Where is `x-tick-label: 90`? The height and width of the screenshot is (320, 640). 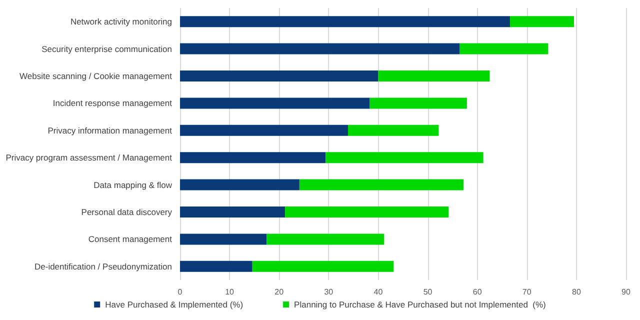 x-tick-label: 90 is located at coordinates (626, 292).